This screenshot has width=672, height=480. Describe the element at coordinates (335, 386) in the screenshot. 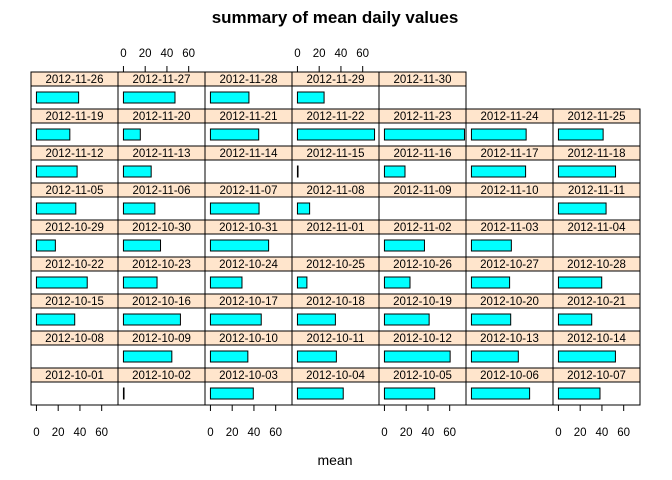

I see `panel: 2012-10-04` at that location.